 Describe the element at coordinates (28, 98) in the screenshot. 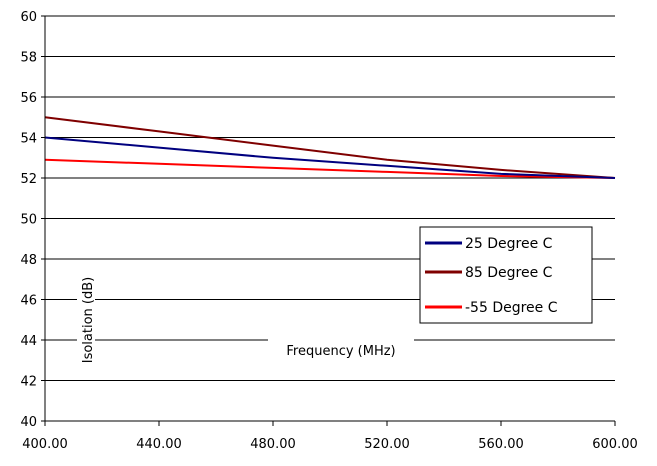

I see `y-tick-label: 56` at that location.